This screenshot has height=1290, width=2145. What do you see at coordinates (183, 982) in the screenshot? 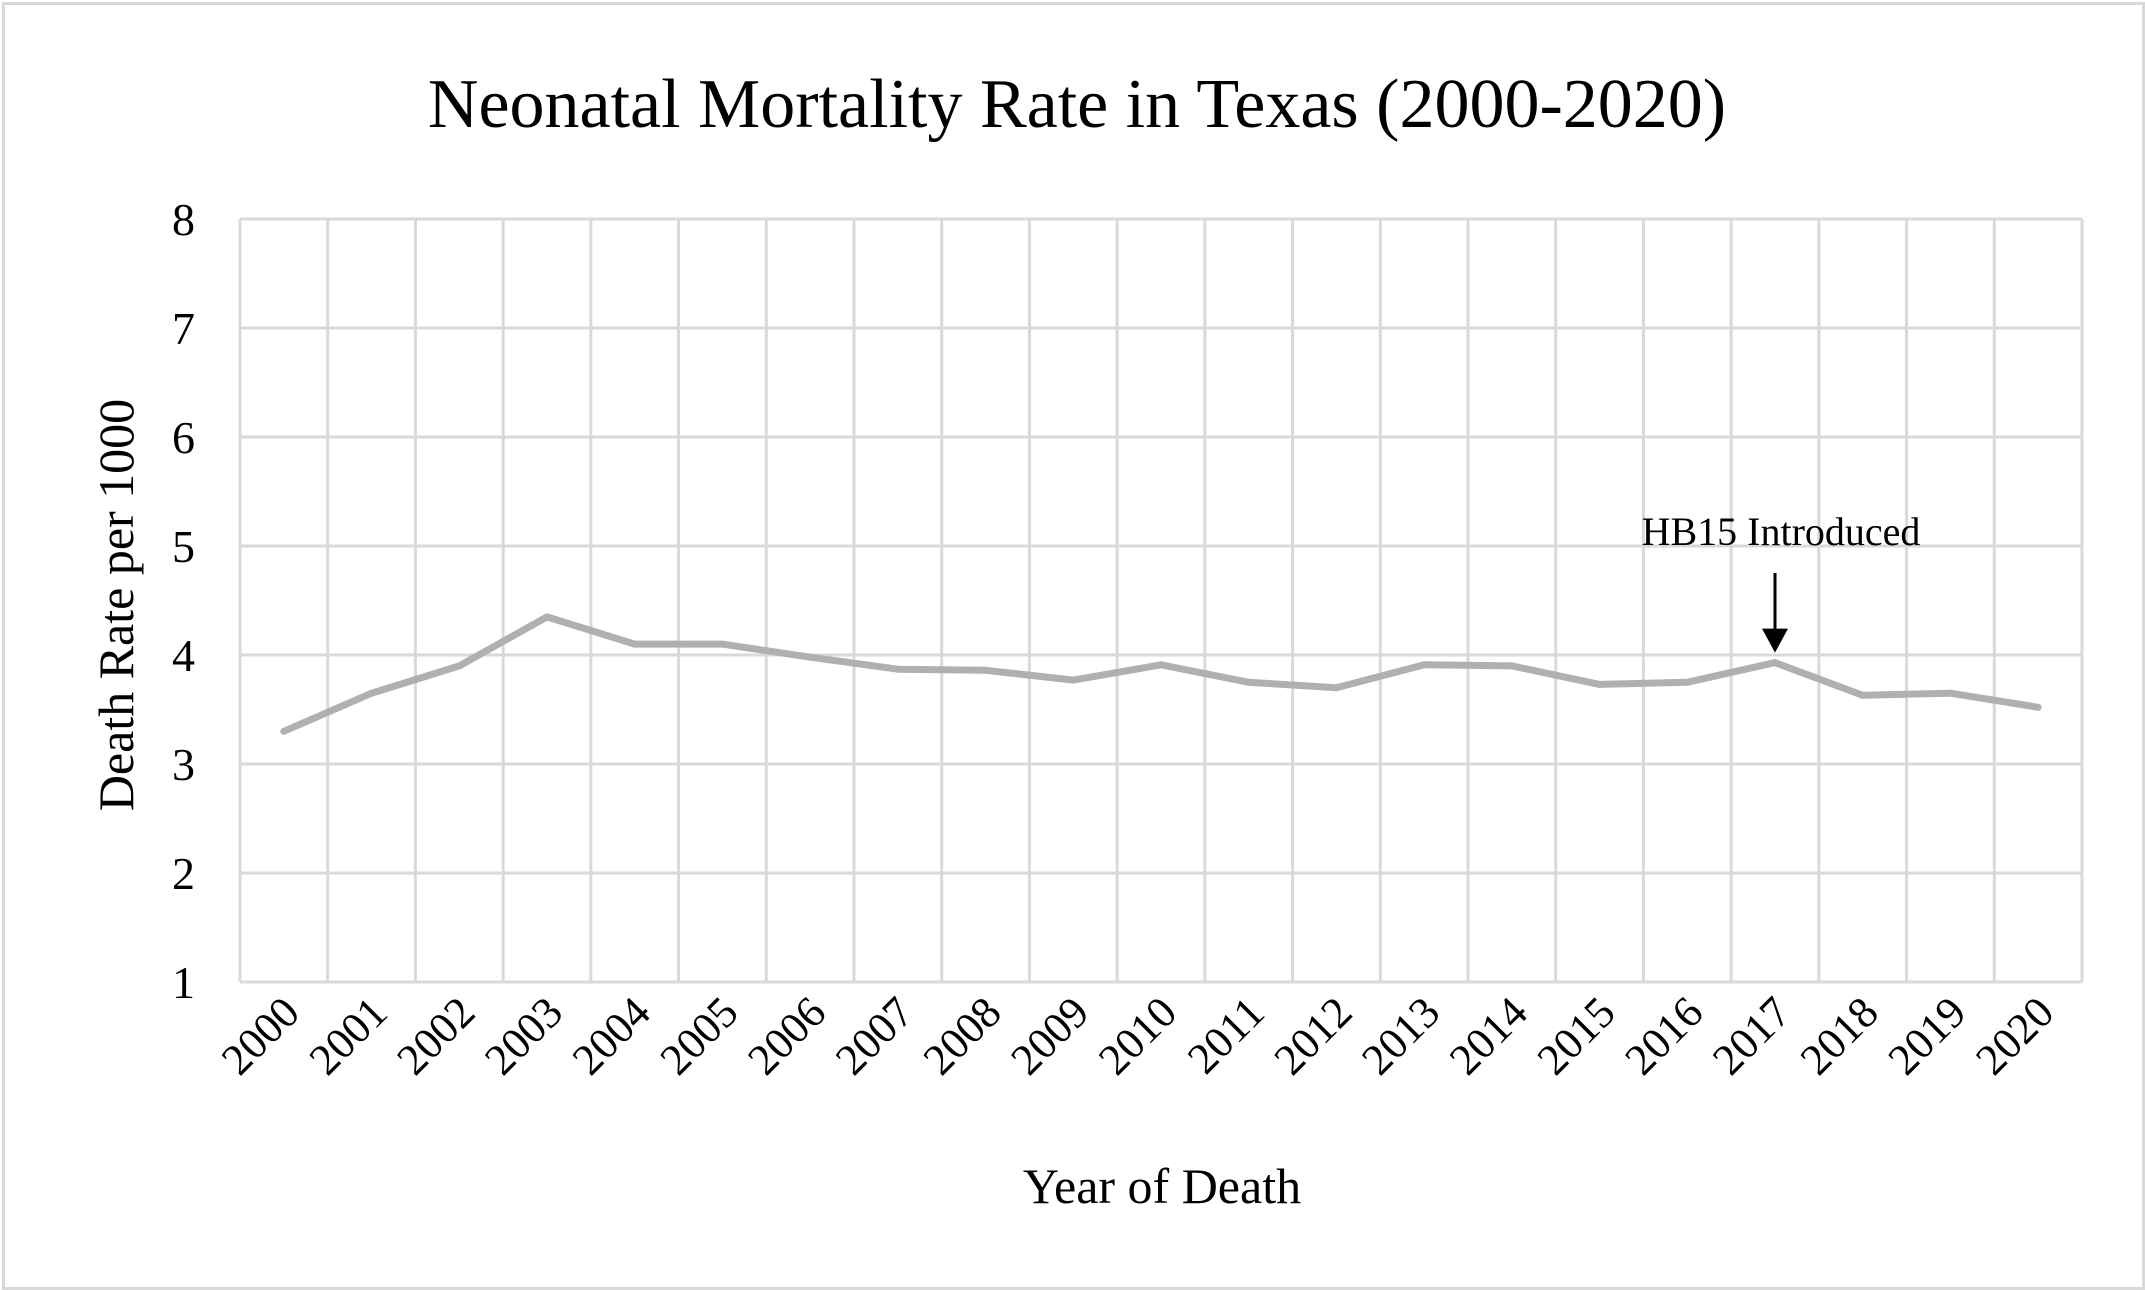
I see `y-tick-label: 1` at bounding box center [183, 982].